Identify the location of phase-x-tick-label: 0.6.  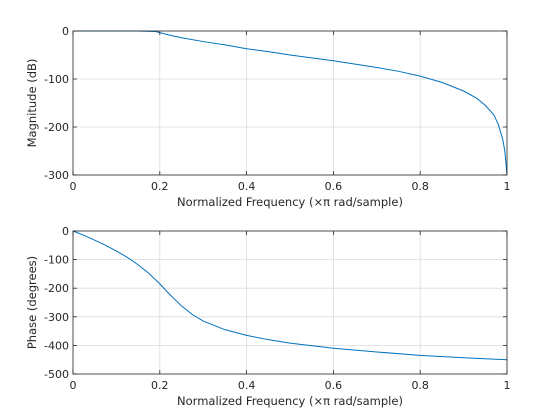
(334, 385).